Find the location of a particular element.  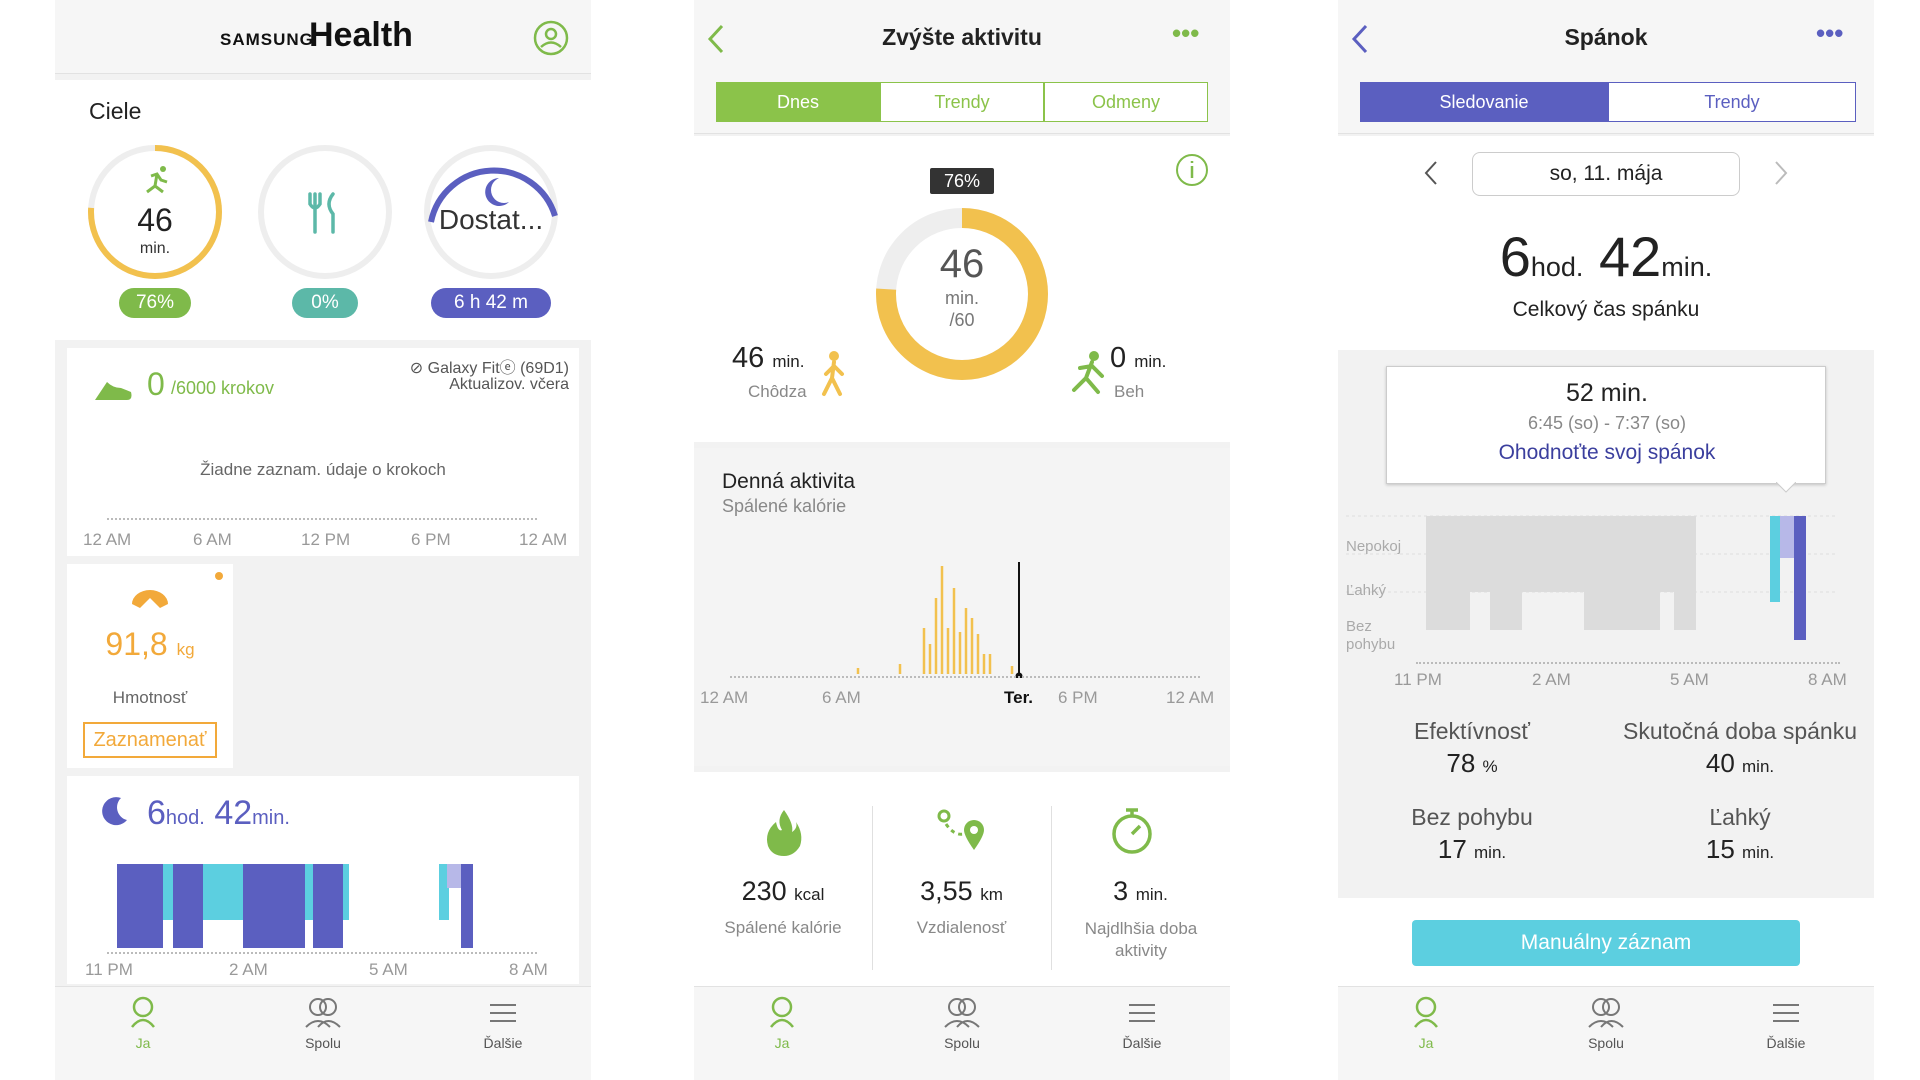

actual-sleep-value: 40 min. is located at coordinates (1740, 763).